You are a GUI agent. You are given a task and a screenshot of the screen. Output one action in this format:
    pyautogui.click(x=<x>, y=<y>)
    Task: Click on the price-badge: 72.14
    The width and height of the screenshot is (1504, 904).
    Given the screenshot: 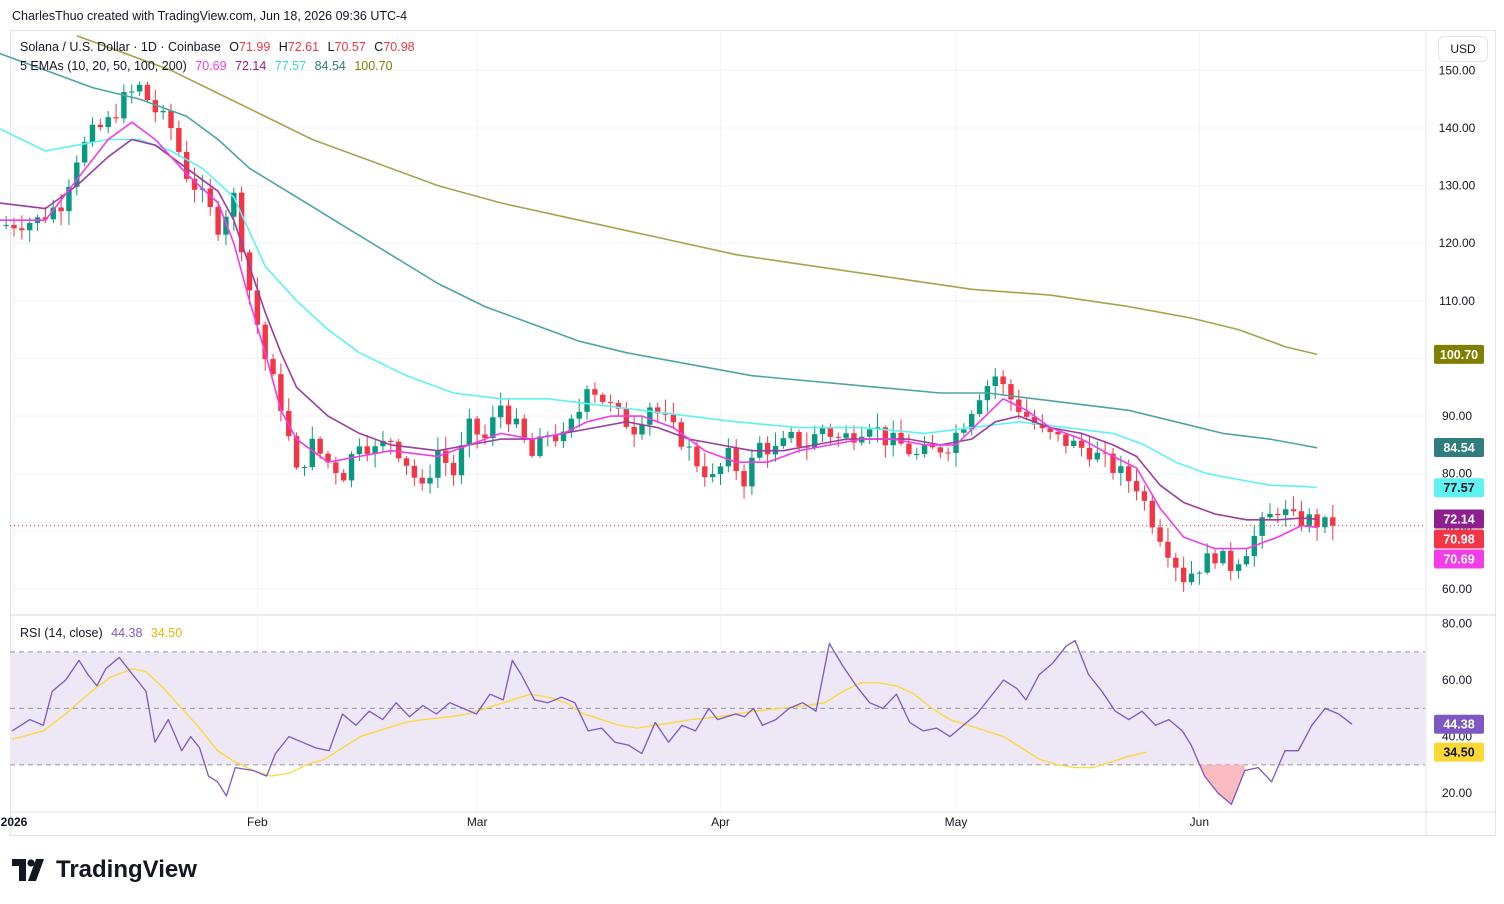 What is the action you would take?
    pyautogui.click(x=1458, y=519)
    